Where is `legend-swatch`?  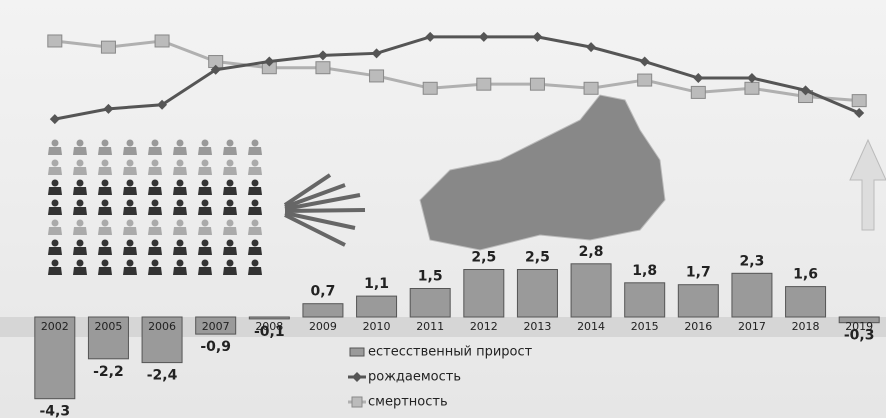
legend-swatch is located at coordinates (357, 352).